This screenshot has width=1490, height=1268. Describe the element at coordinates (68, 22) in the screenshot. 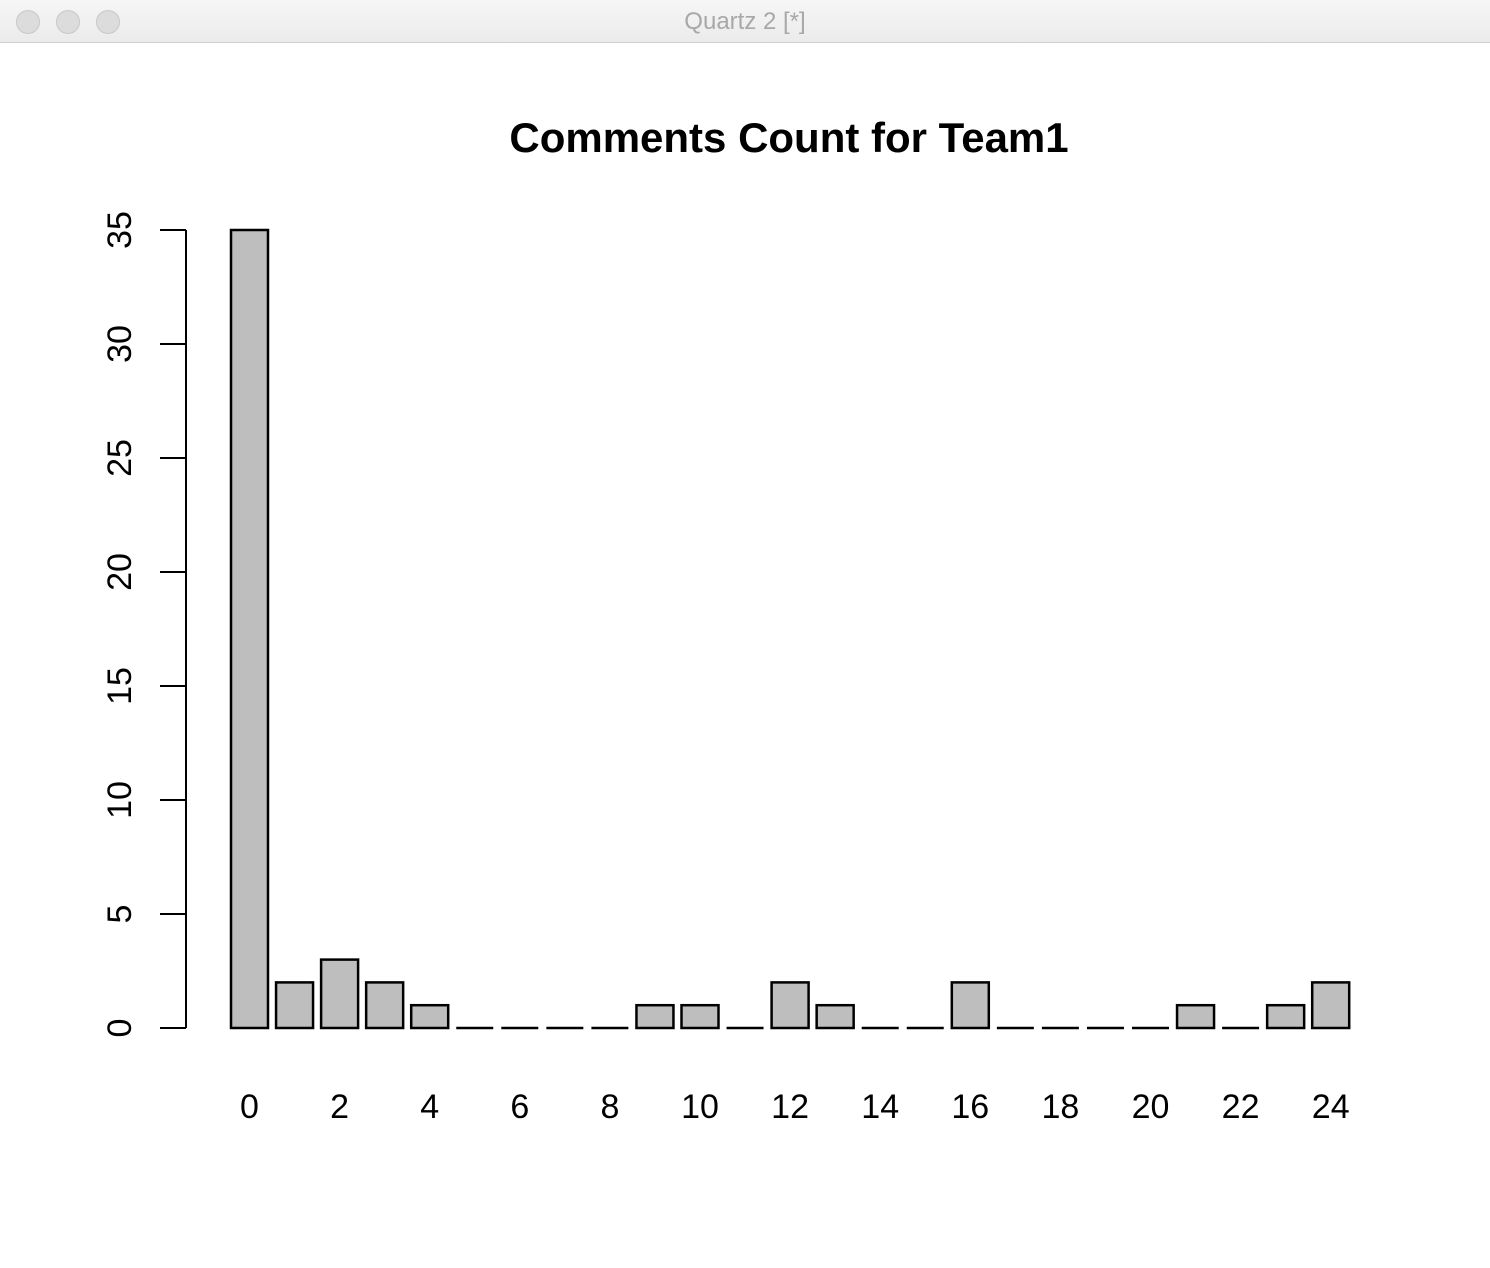

I see `minimize-icon` at that location.